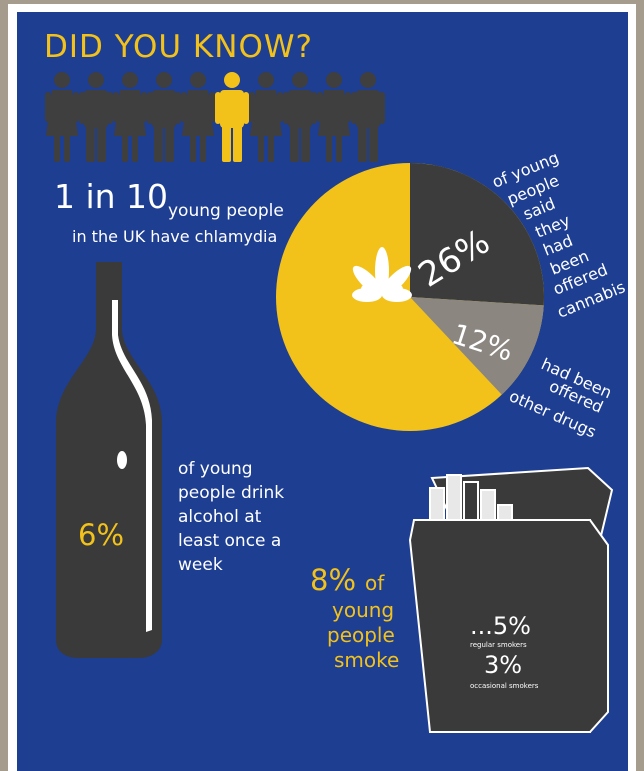 The height and width of the screenshot is (771, 644). Describe the element at coordinates (215, 469) in the screenshot. I see `caption: of young` at that location.